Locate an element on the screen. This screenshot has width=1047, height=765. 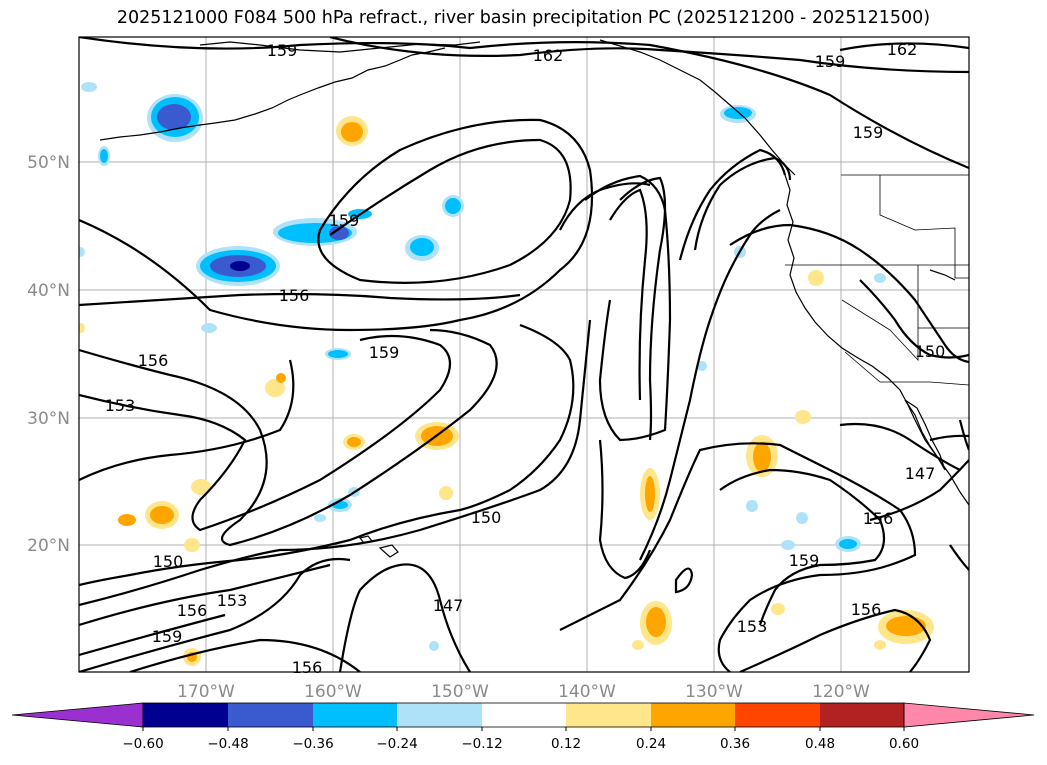
colorbar-outline is located at coordinates (523, 715).